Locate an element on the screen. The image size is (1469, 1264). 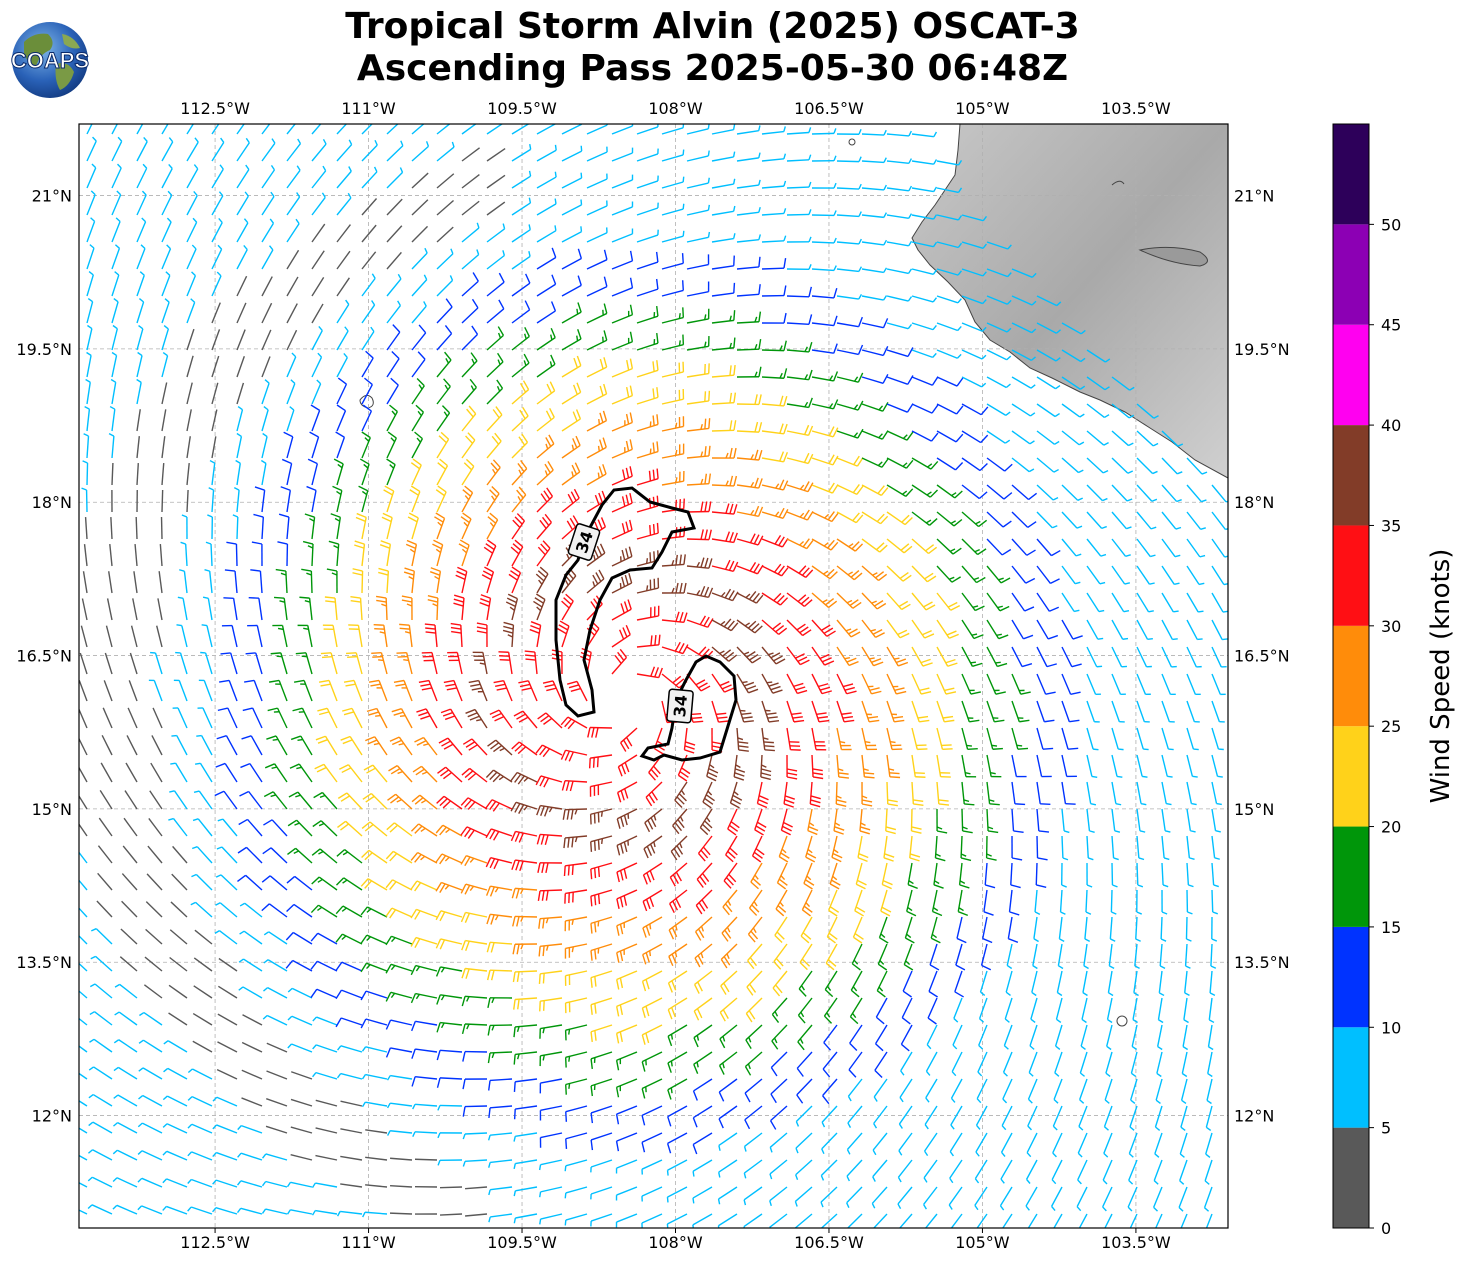
colorbar-tick-label: 25 is located at coordinates (1391, 726).